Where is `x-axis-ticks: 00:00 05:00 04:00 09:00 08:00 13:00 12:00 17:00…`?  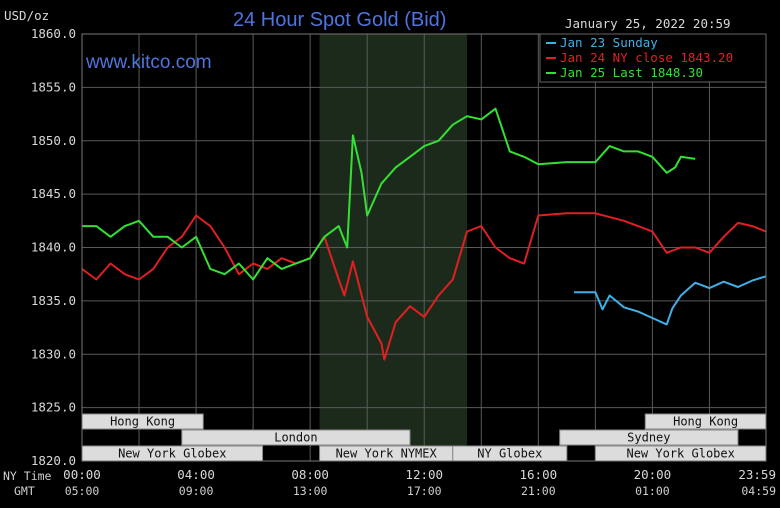 x-axis-ticks: 00:00 05:00 04:00 09:00 08:00 13:00 12:00 17:00… is located at coordinates (419, 482).